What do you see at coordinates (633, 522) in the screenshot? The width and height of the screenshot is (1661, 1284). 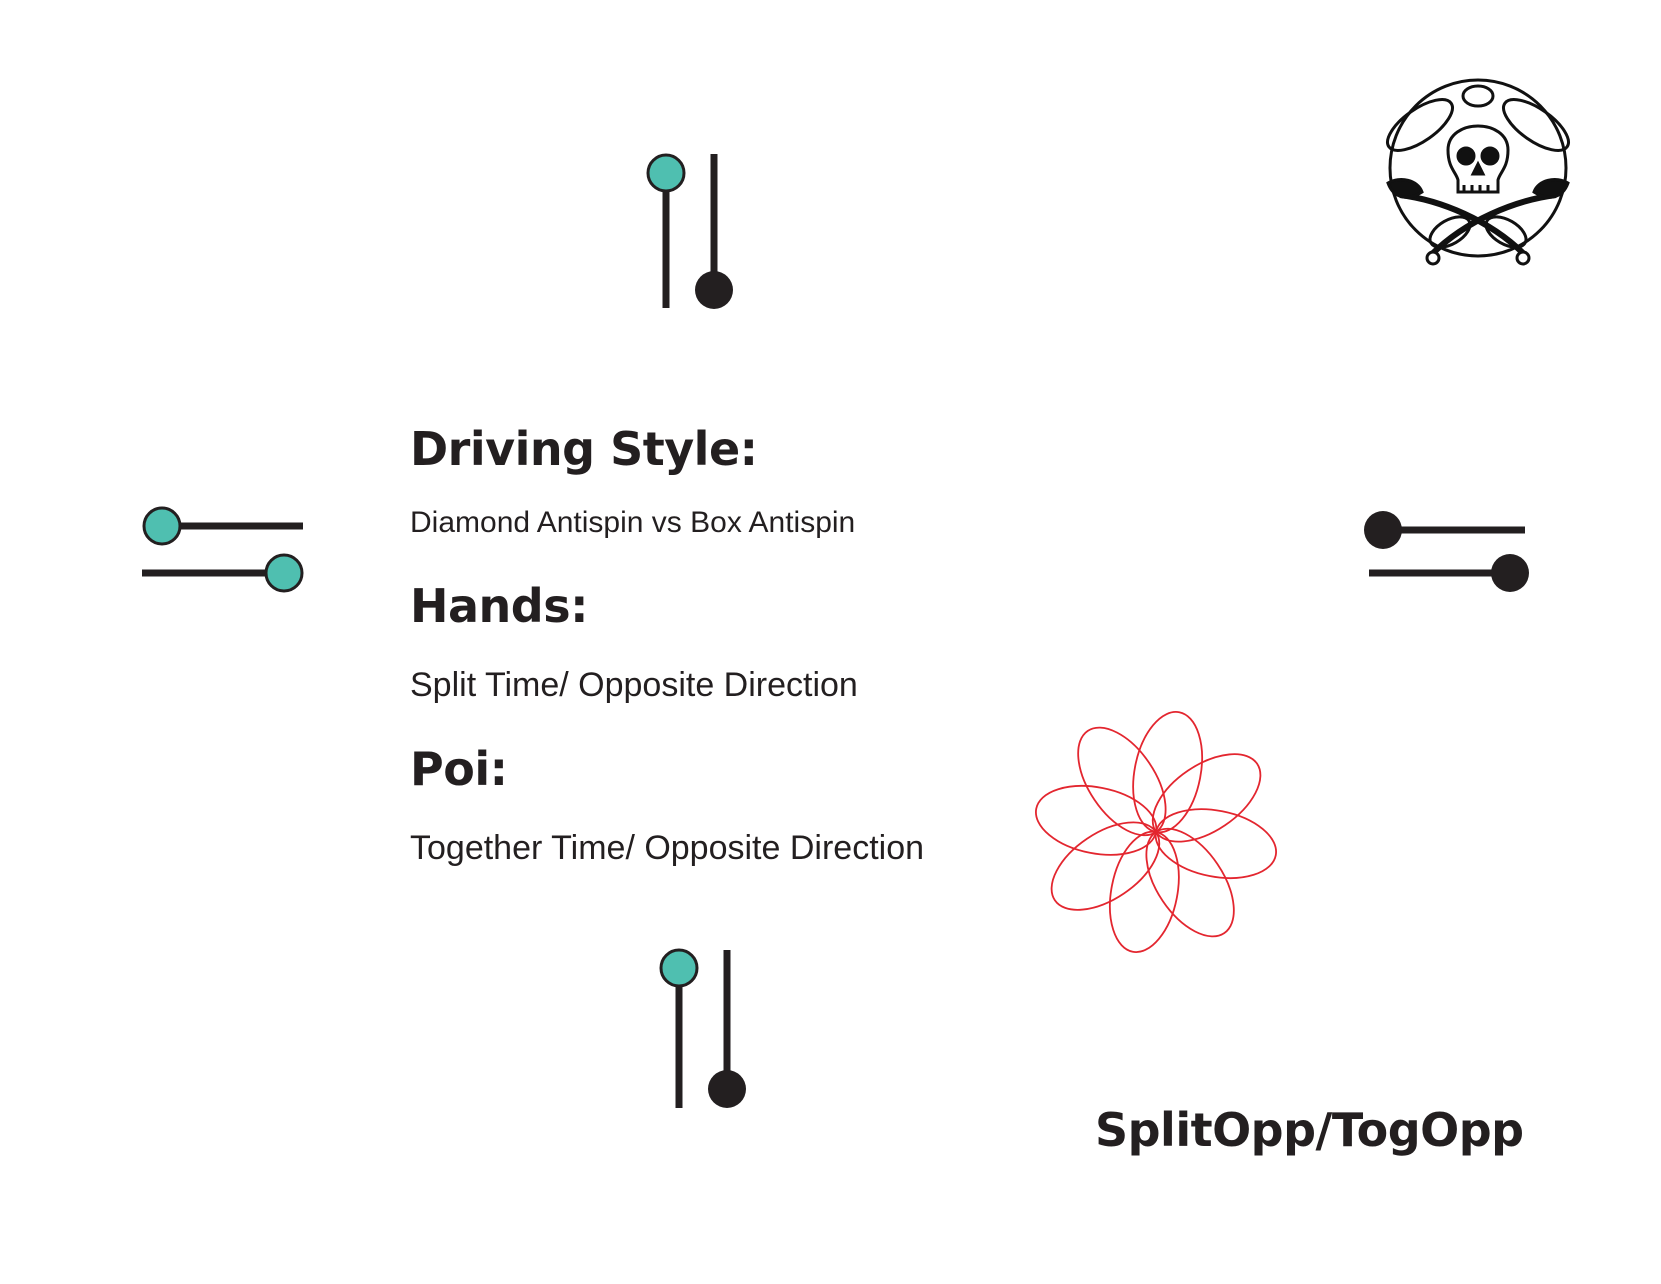 I see `driving-style-text: Diamond Antispin vs Box Antispin` at bounding box center [633, 522].